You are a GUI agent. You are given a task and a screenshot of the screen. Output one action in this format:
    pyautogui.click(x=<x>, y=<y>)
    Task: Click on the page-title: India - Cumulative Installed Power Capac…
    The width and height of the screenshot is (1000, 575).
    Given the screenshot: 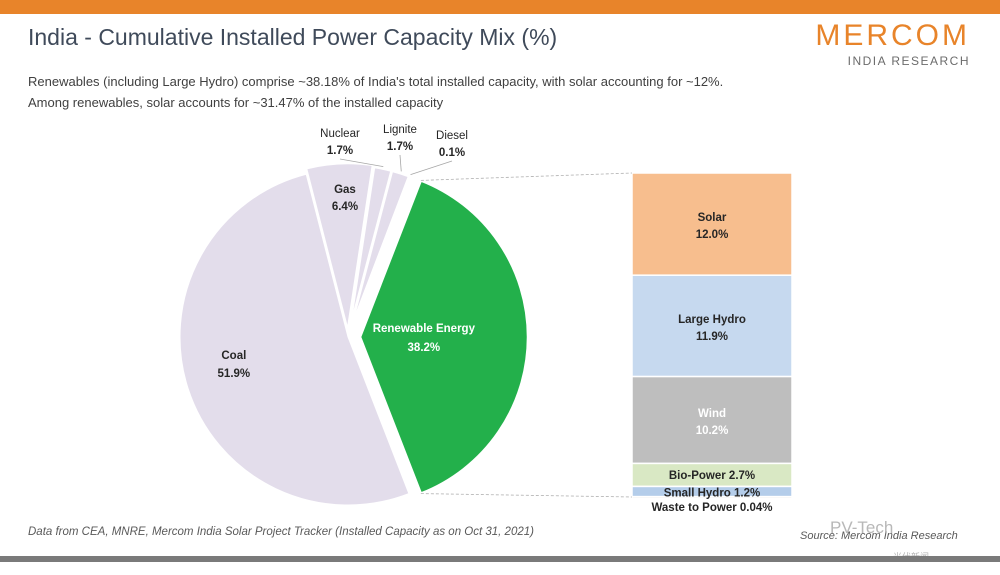 What is the action you would take?
    pyautogui.click(x=293, y=37)
    